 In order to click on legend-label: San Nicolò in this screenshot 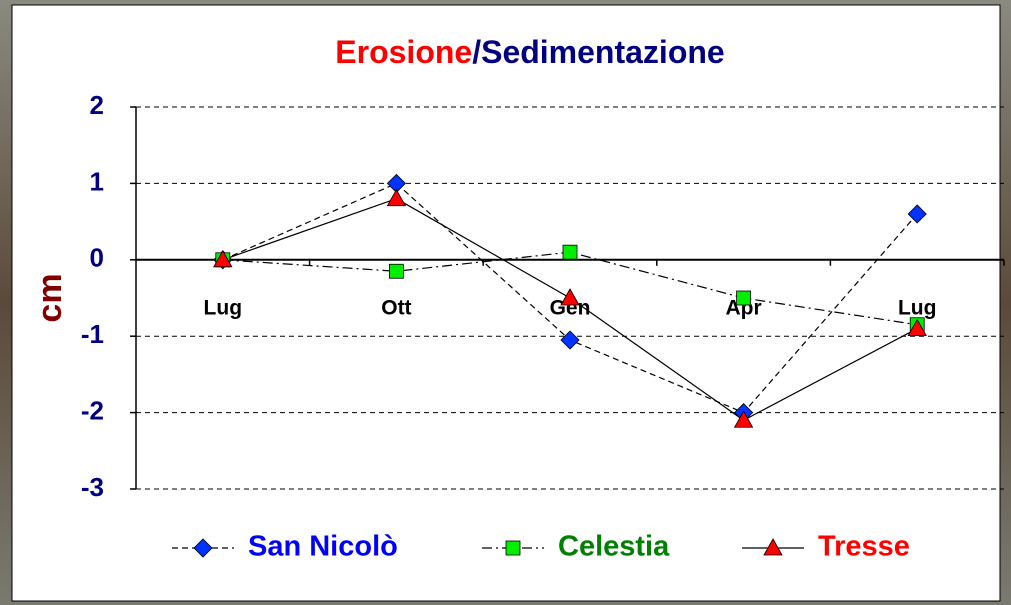, I will do `click(323, 547)`.